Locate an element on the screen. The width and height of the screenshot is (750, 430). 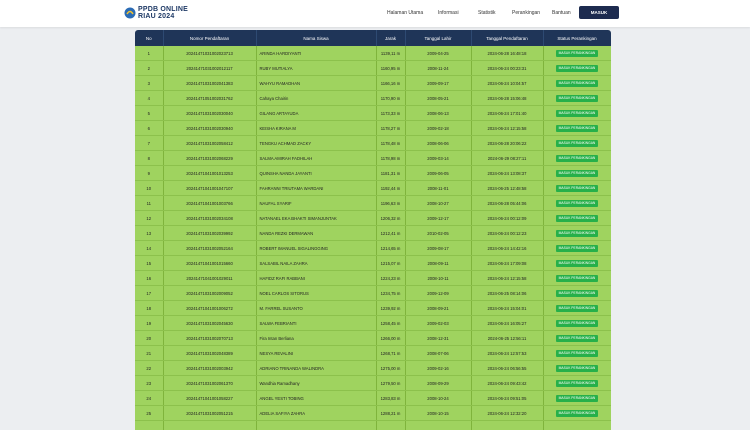
cell: ADRIANO TRINANDA WALINDRA is located at coordinates (316, 368).